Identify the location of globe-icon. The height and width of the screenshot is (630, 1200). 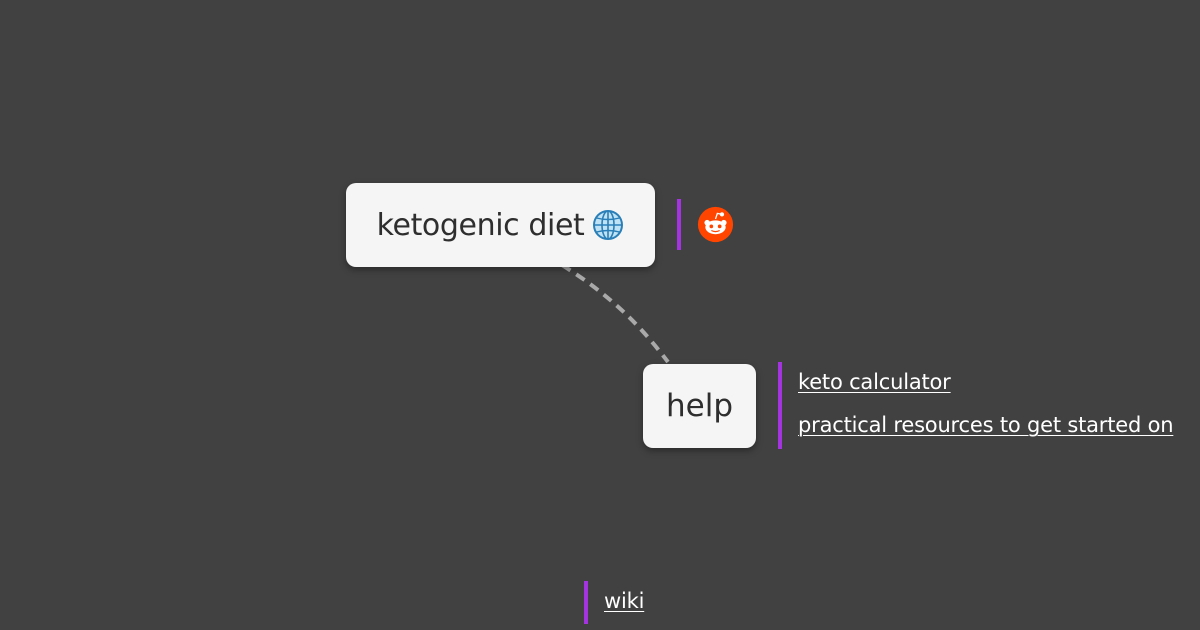
(608, 225).